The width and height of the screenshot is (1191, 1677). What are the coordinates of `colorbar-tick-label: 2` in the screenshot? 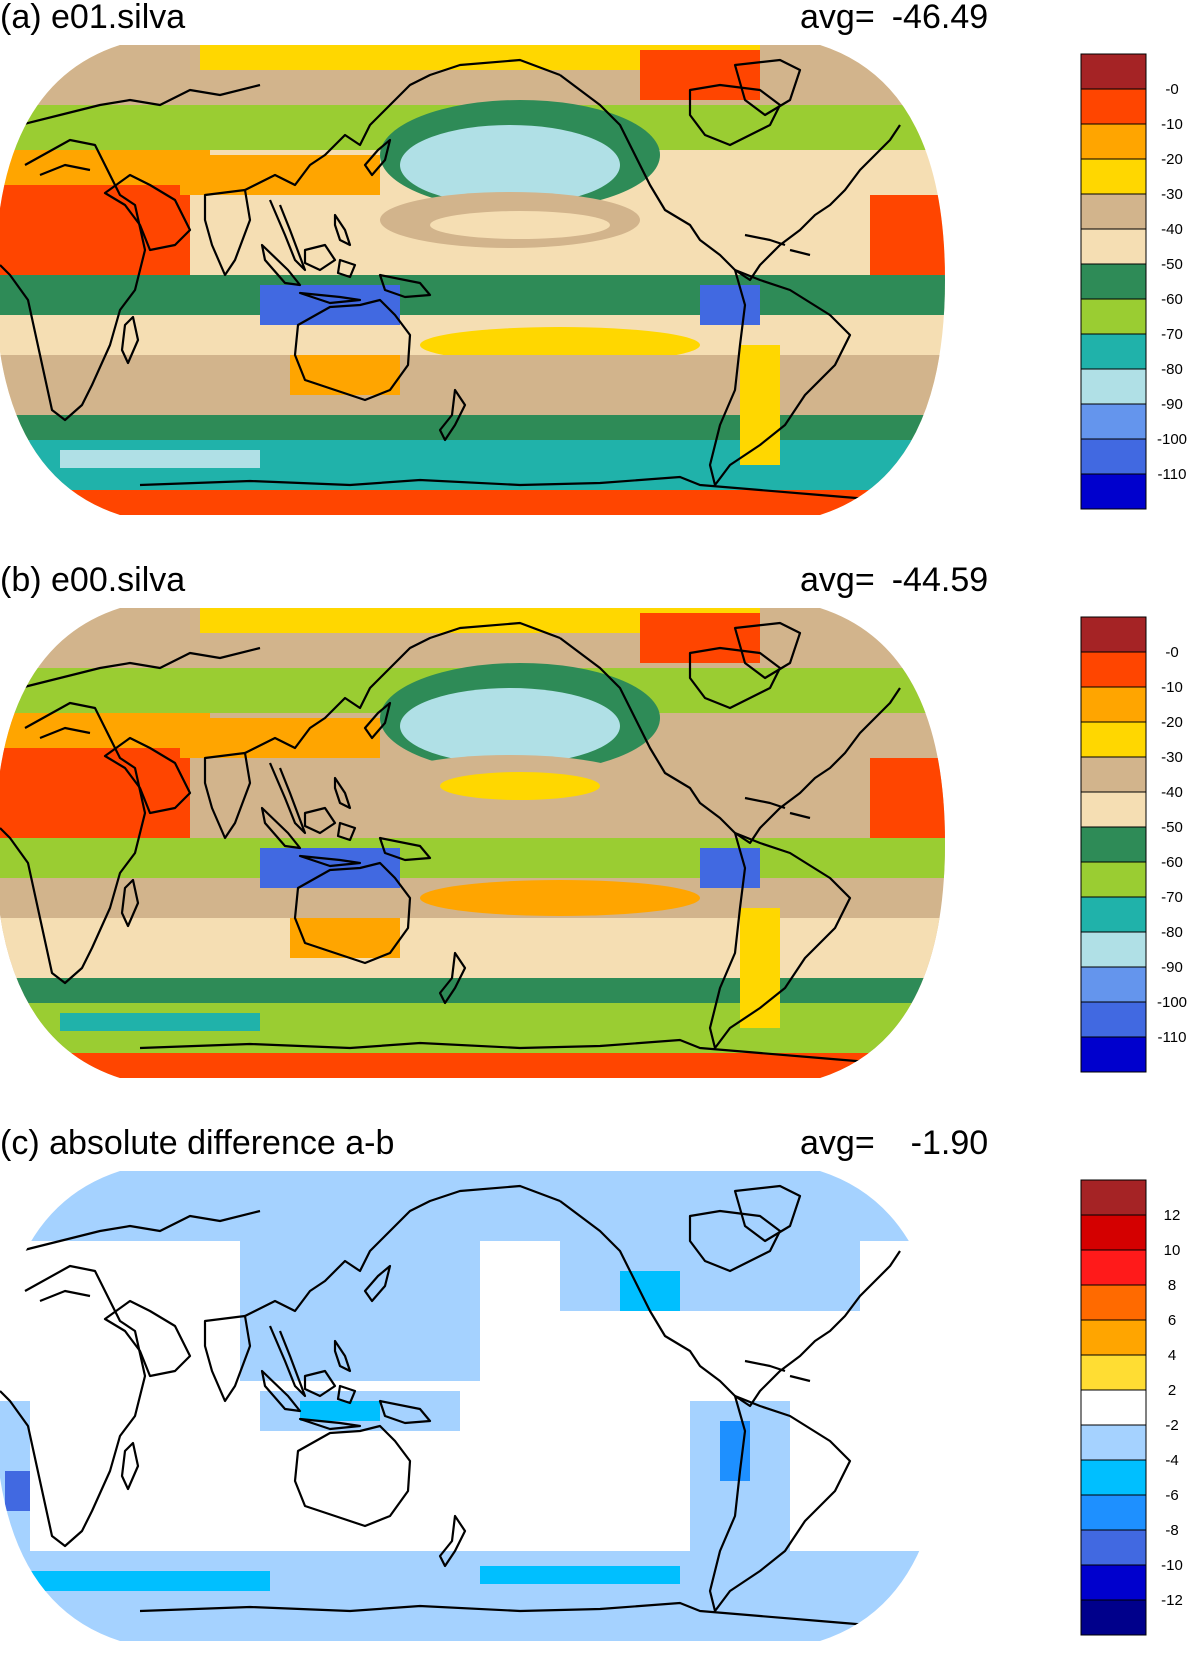 It's located at (1172, 1390).